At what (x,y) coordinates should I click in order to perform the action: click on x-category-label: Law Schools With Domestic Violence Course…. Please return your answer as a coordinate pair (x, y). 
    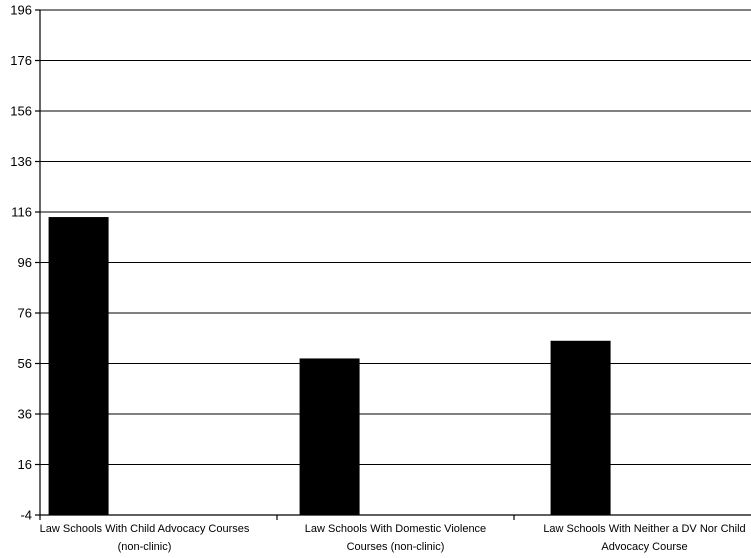
    Looking at the image, I should click on (395, 538).